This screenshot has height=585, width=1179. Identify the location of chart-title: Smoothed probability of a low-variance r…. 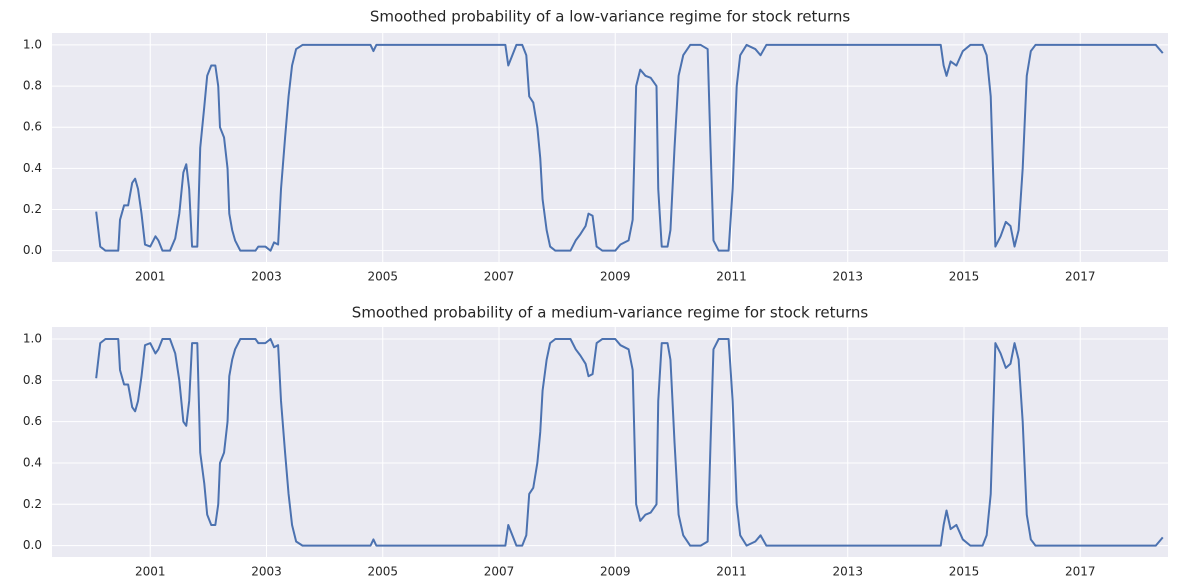
(610, 17).